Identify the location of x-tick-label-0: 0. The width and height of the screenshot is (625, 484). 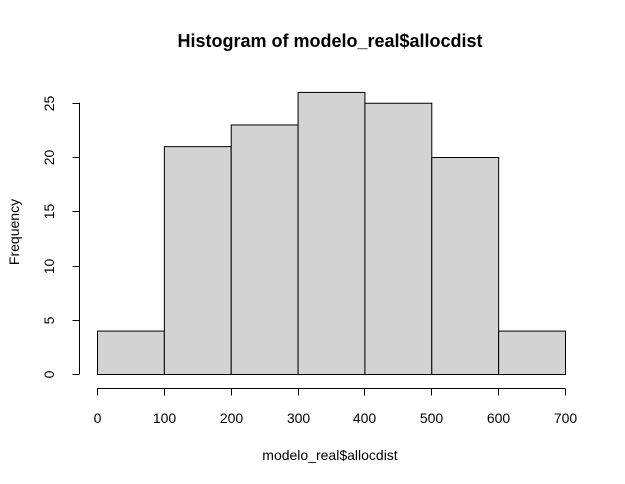
(98, 418).